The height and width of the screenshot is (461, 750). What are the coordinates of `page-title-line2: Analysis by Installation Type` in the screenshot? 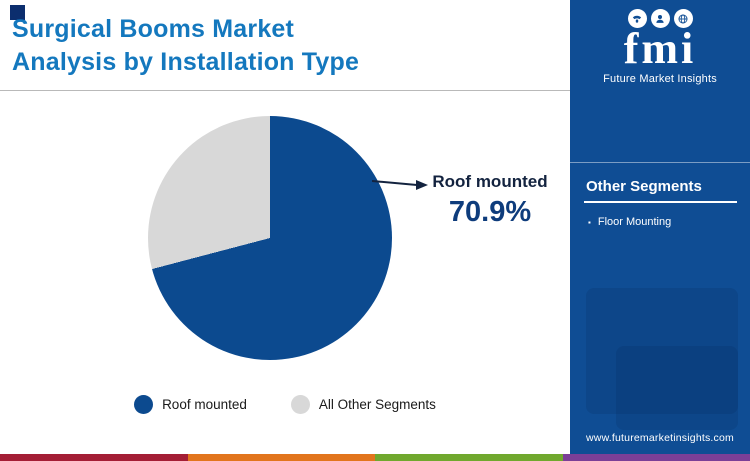 It's located at (186, 62).